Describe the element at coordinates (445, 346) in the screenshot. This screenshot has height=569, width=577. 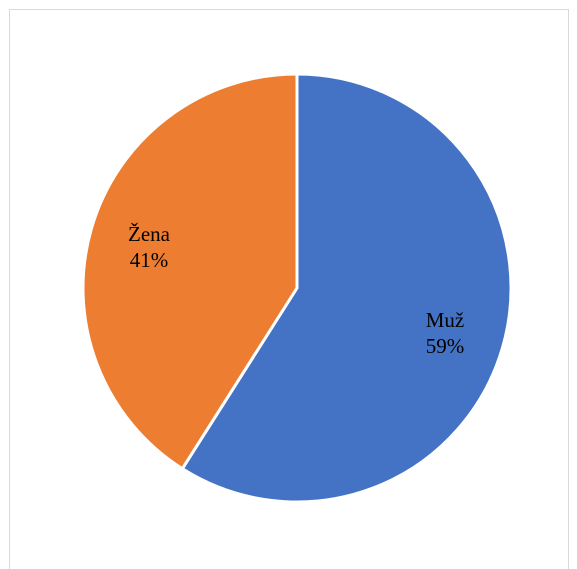
I see `slice-value-label: 59%` at that location.